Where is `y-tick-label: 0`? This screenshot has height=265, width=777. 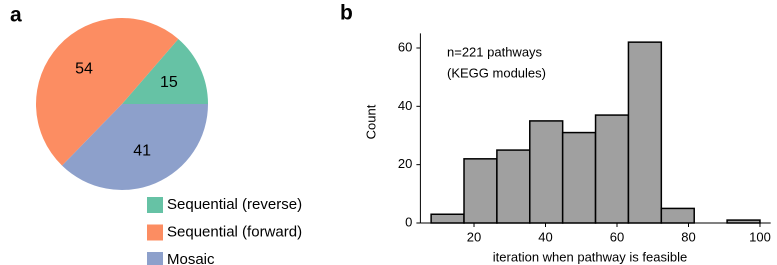 y-tick-label: 0 is located at coordinates (408, 221).